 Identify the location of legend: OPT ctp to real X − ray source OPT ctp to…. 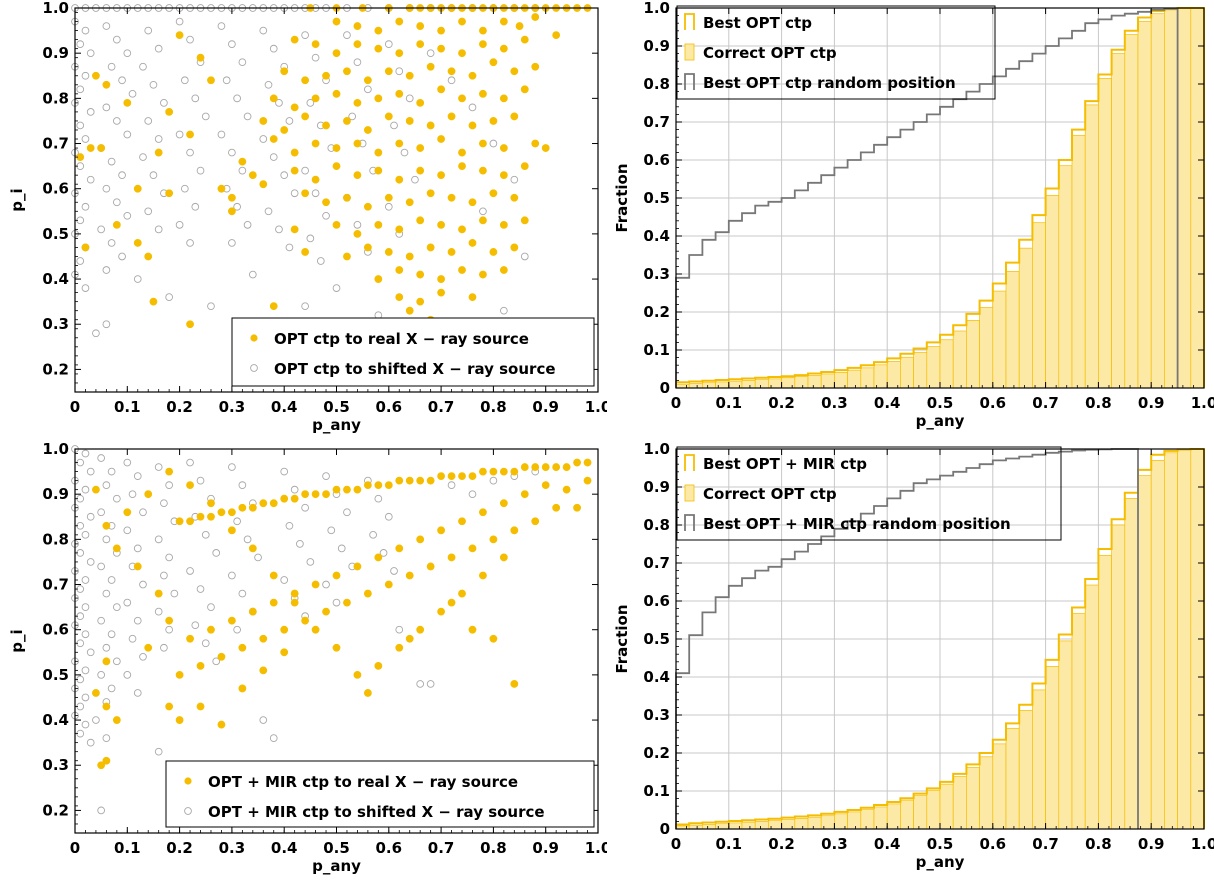
(413, 352).